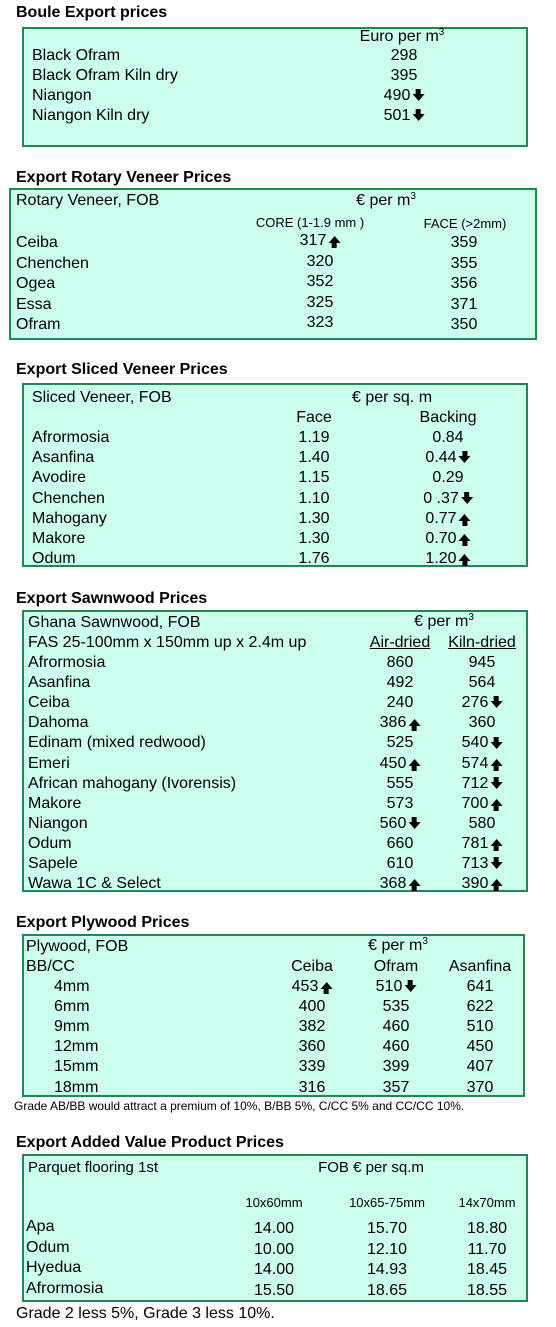 The image size is (556, 1327). Describe the element at coordinates (400, 824) in the screenshot. I see `row-air: 560` at that location.